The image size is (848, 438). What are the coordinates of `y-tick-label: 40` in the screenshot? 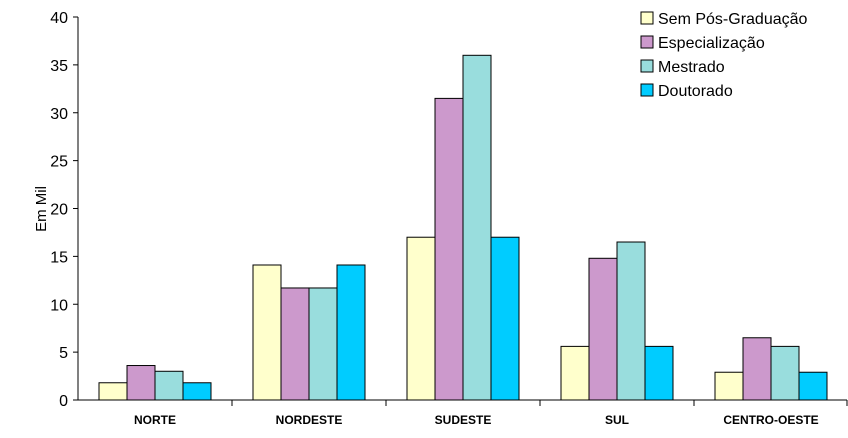 It's located at (59, 18).